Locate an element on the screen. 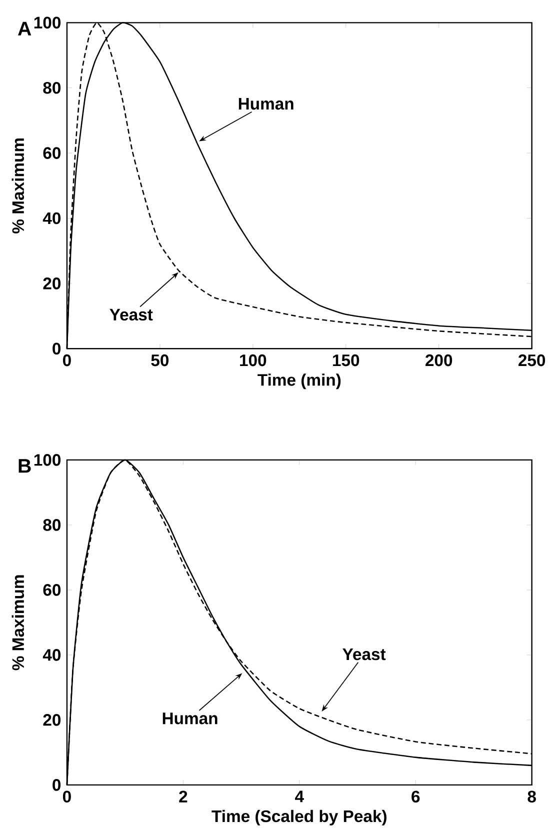 The width and height of the screenshot is (551, 831). x-tick-label: 4 is located at coordinates (299, 796).